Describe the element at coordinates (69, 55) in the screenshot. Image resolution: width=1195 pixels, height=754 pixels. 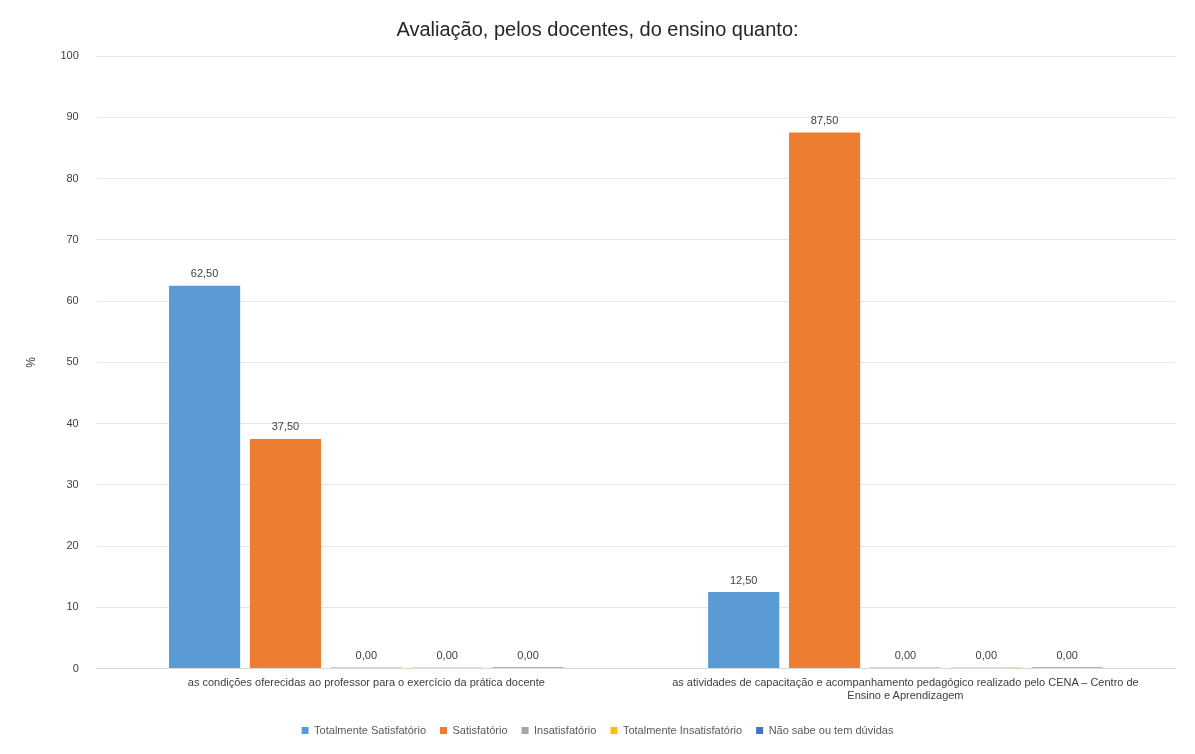
I see `y-tick-label: 100` at that location.